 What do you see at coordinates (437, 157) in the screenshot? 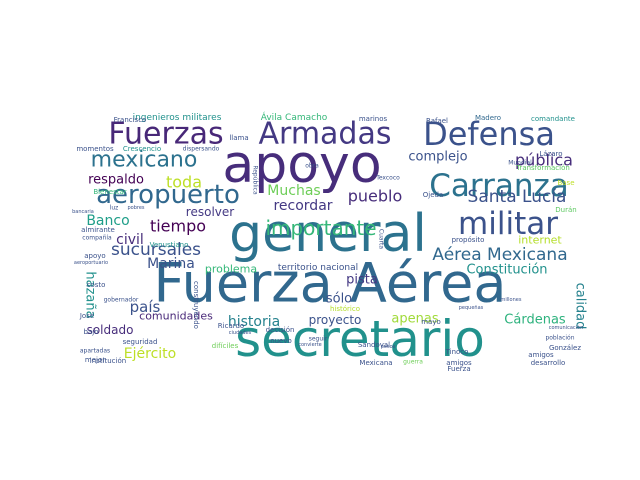
I see `cloud-word: complejo` at bounding box center [437, 157].